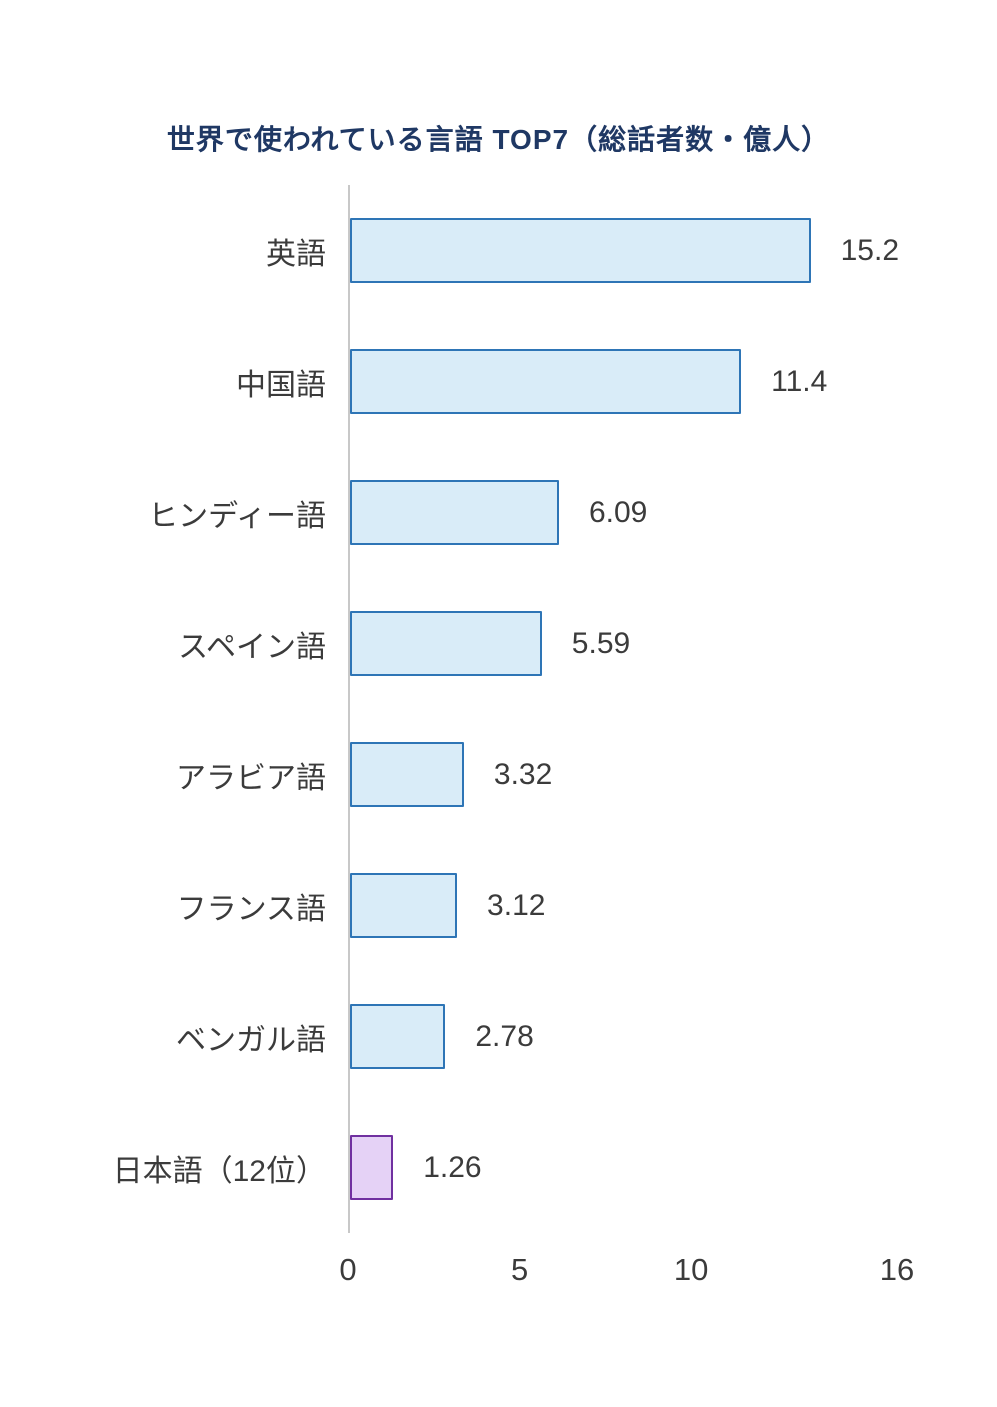 Image resolution: width=997 pixels, height=1407 pixels. Describe the element at coordinates (506, 1167) in the screenshot. I see `bar-row: 日本語（12位） 1.26` at that location.